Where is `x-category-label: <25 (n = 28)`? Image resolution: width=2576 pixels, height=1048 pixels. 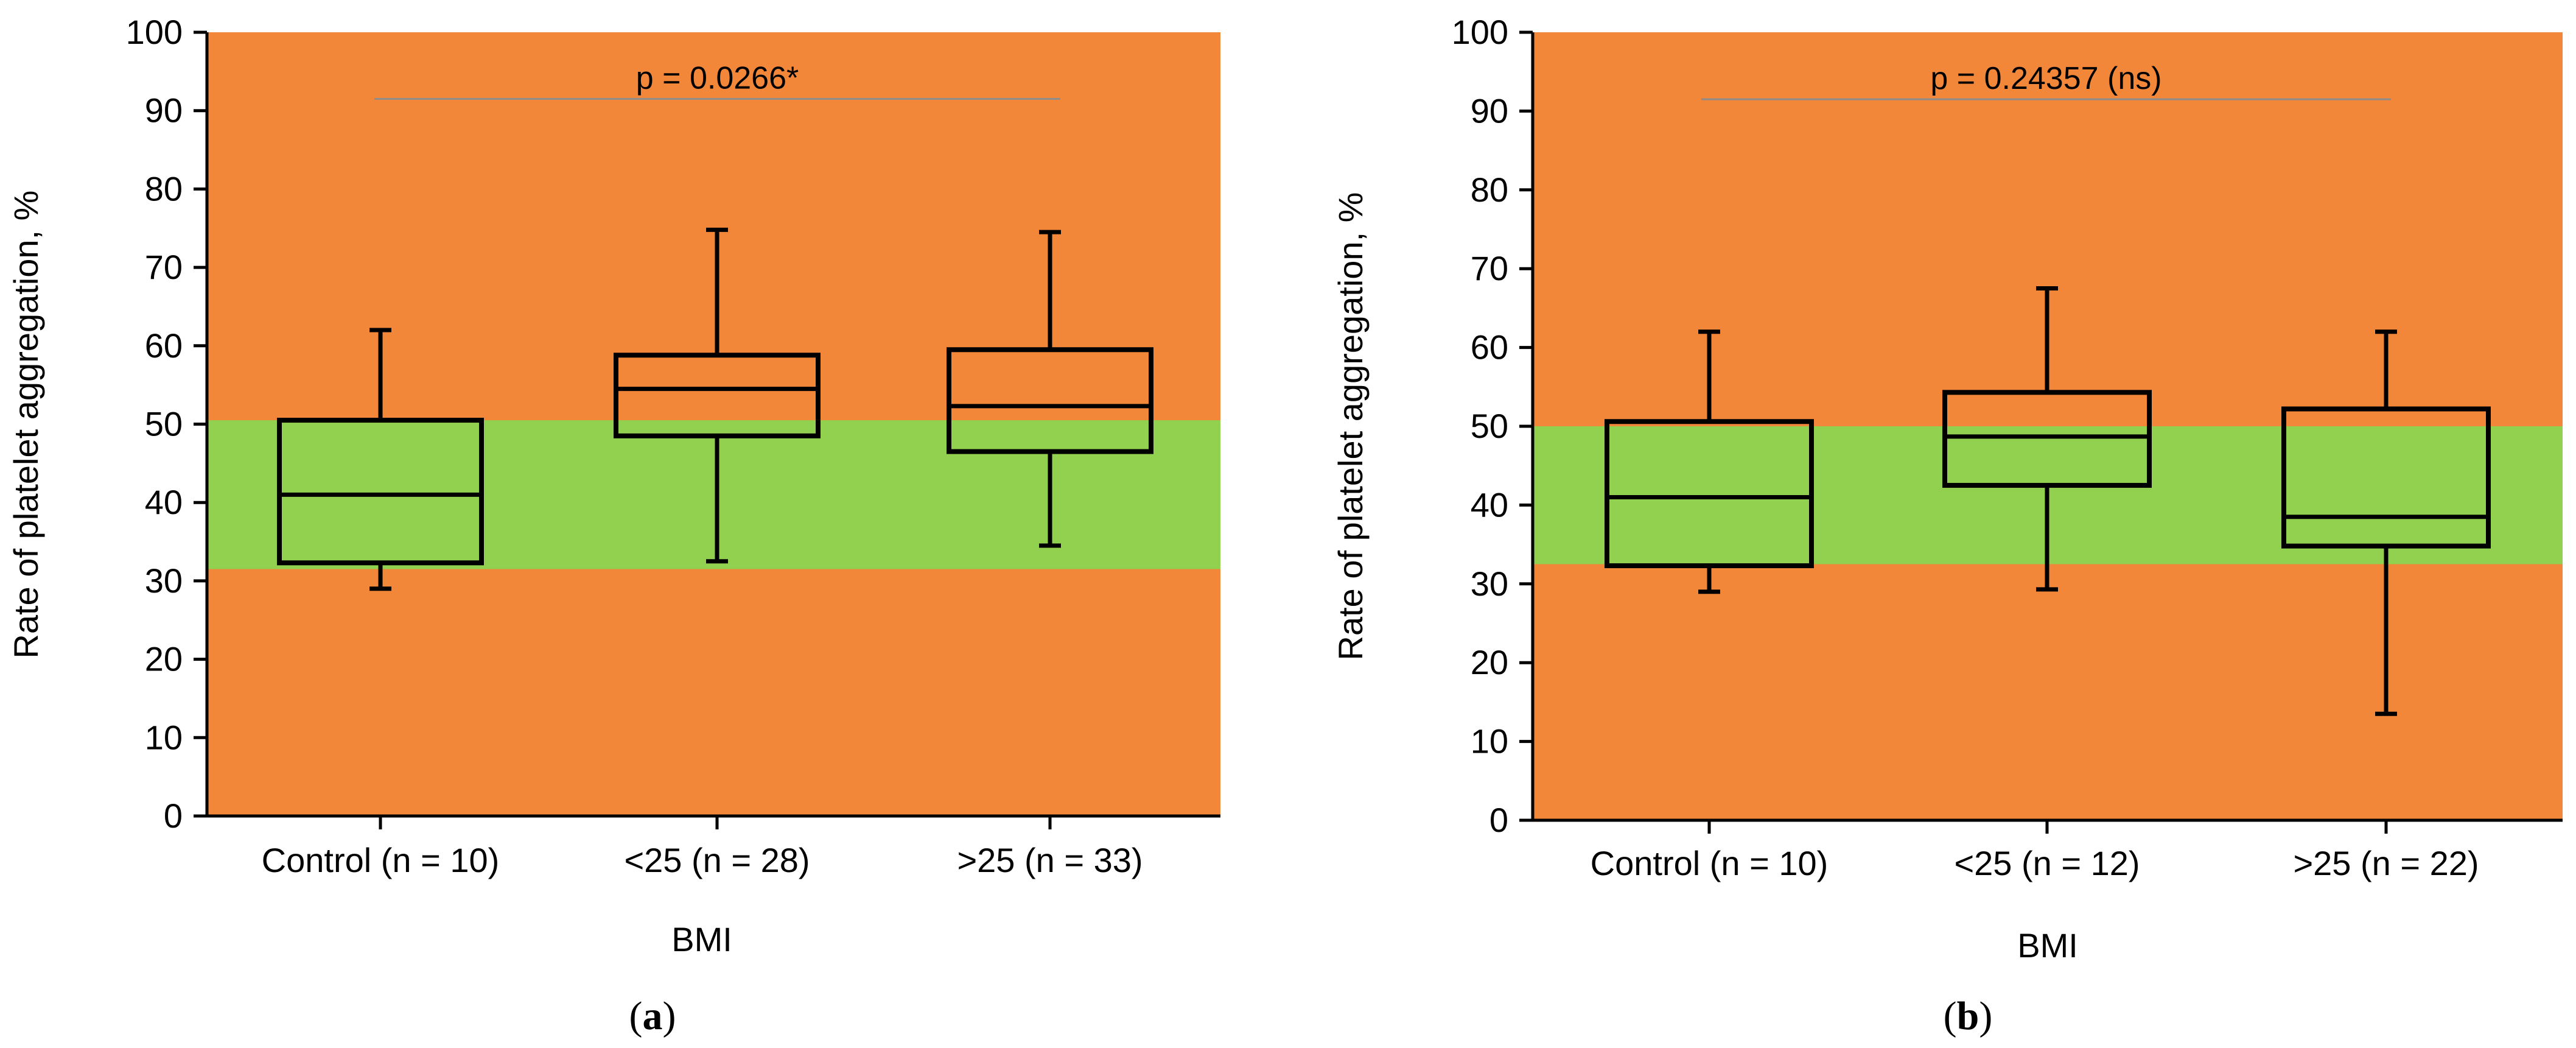
x-category-label: <25 (n = 28) is located at coordinates (717, 860).